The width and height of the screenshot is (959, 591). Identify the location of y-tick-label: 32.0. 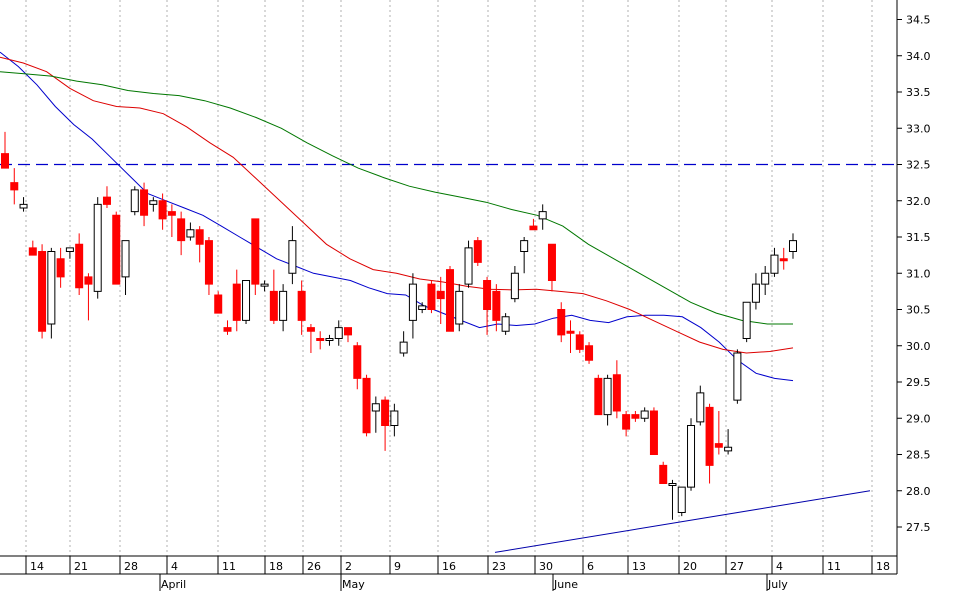
(918, 201).